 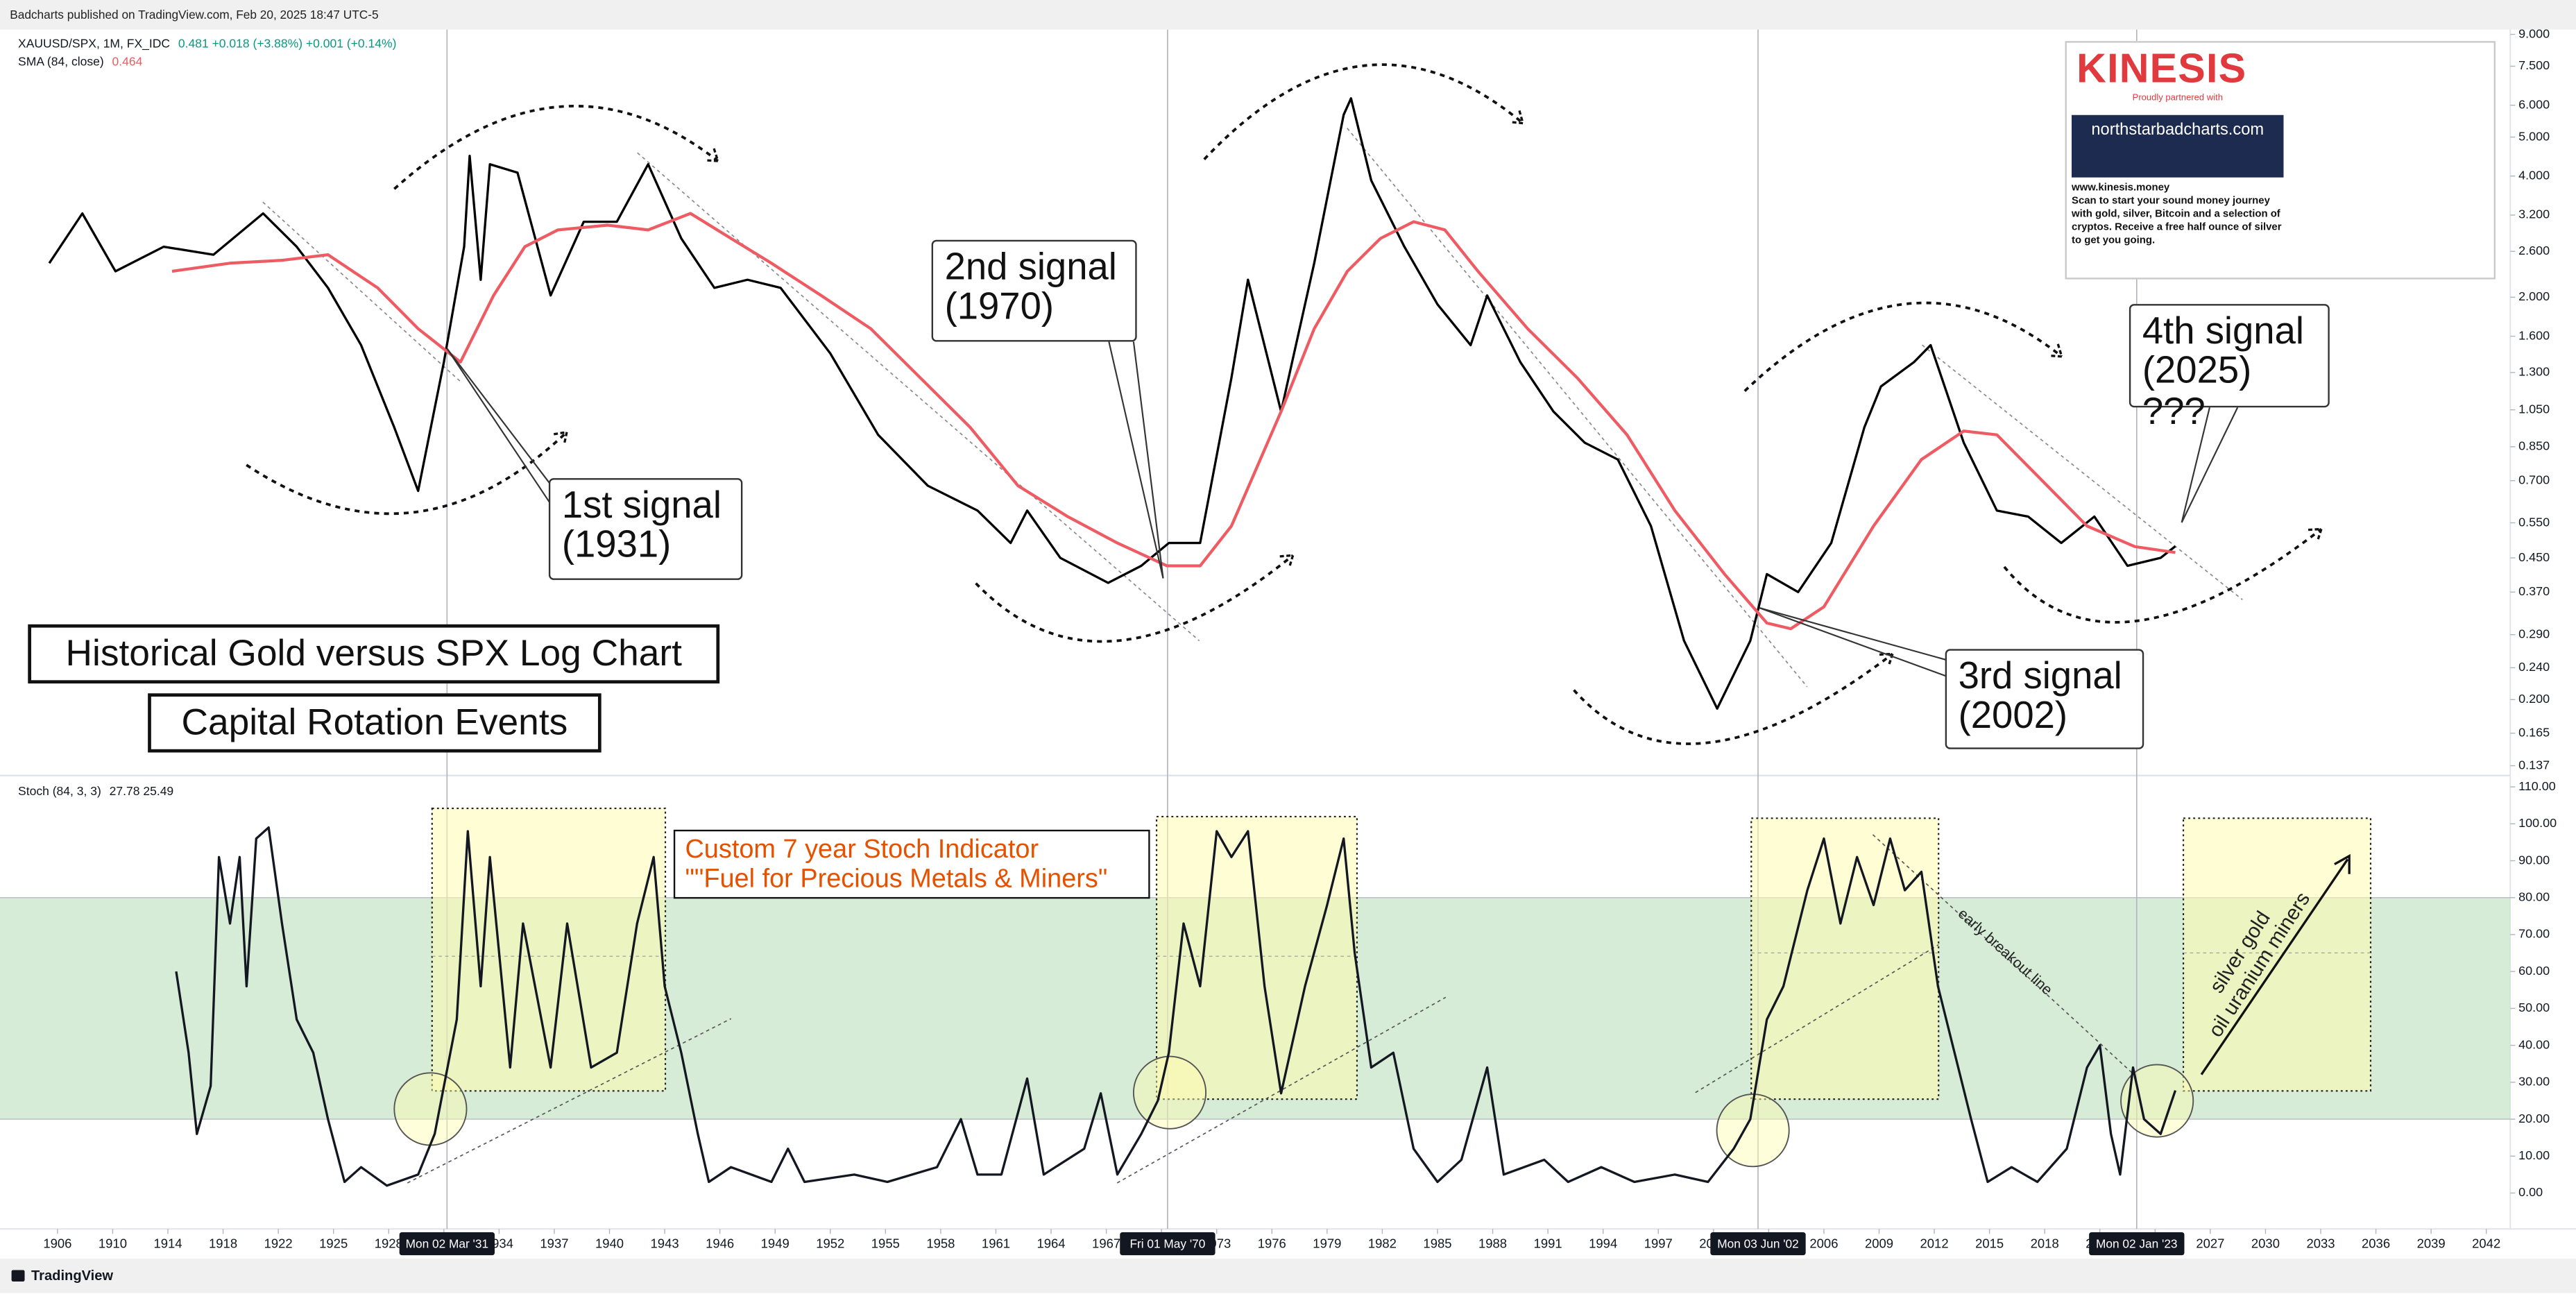 What do you see at coordinates (1327, 1243) in the screenshot?
I see `x-tick-label: 1979` at bounding box center [1327, 1243].